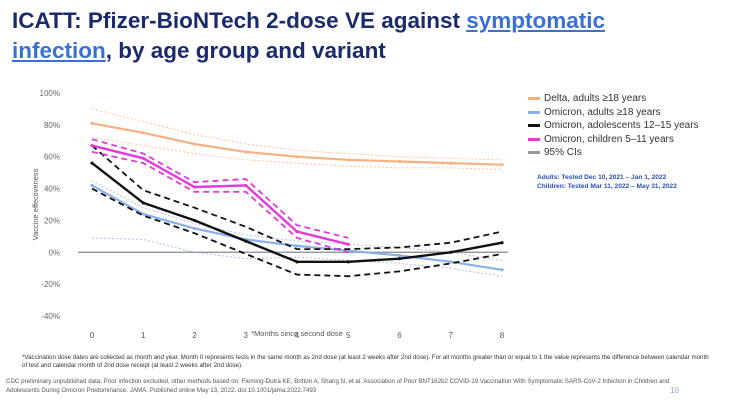 This screenshot has height=408, width=731. Describe the element at coordinates (297, 134) in the screenshot. I see `series-0-ci-upper` at that location.